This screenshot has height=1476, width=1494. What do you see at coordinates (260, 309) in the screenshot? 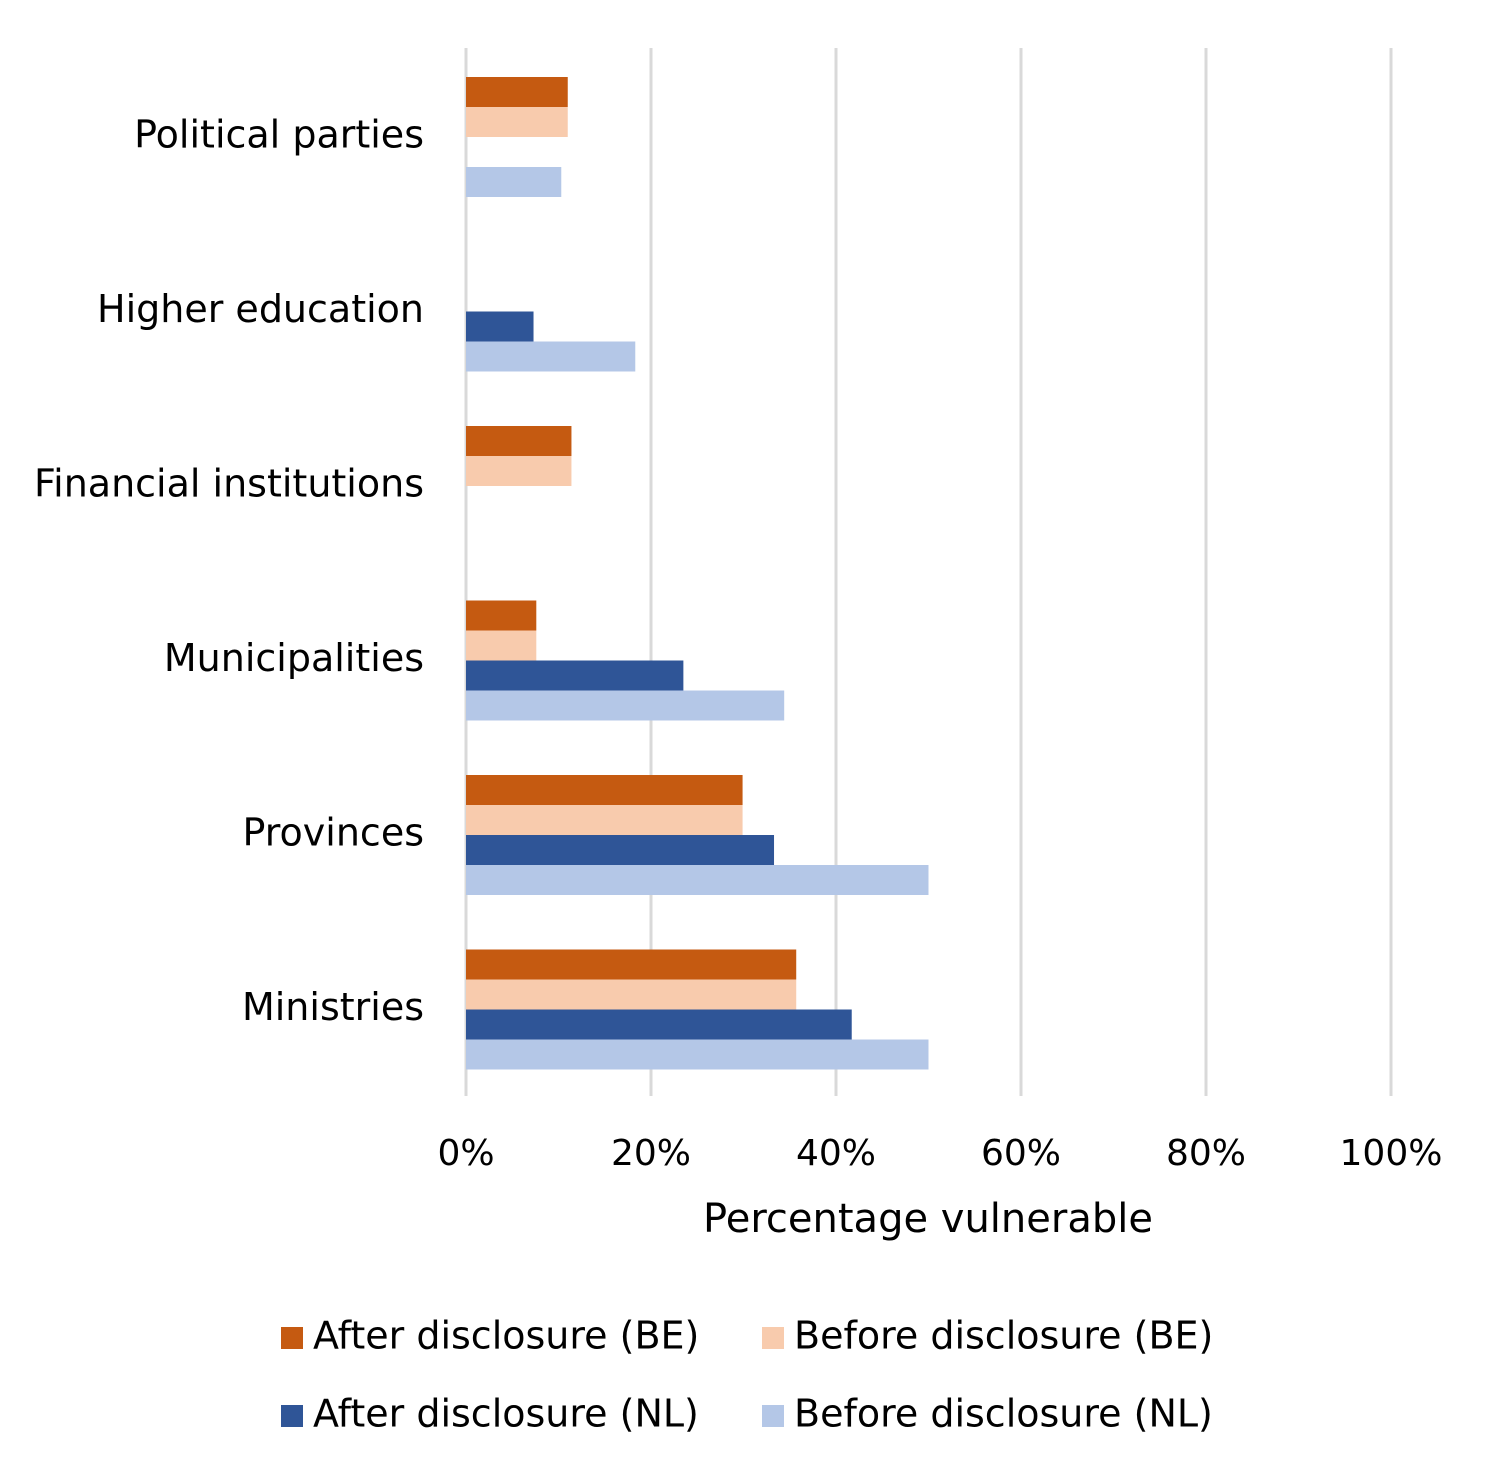
I see `category-label: Higher education` at bounding box center [260, 309].